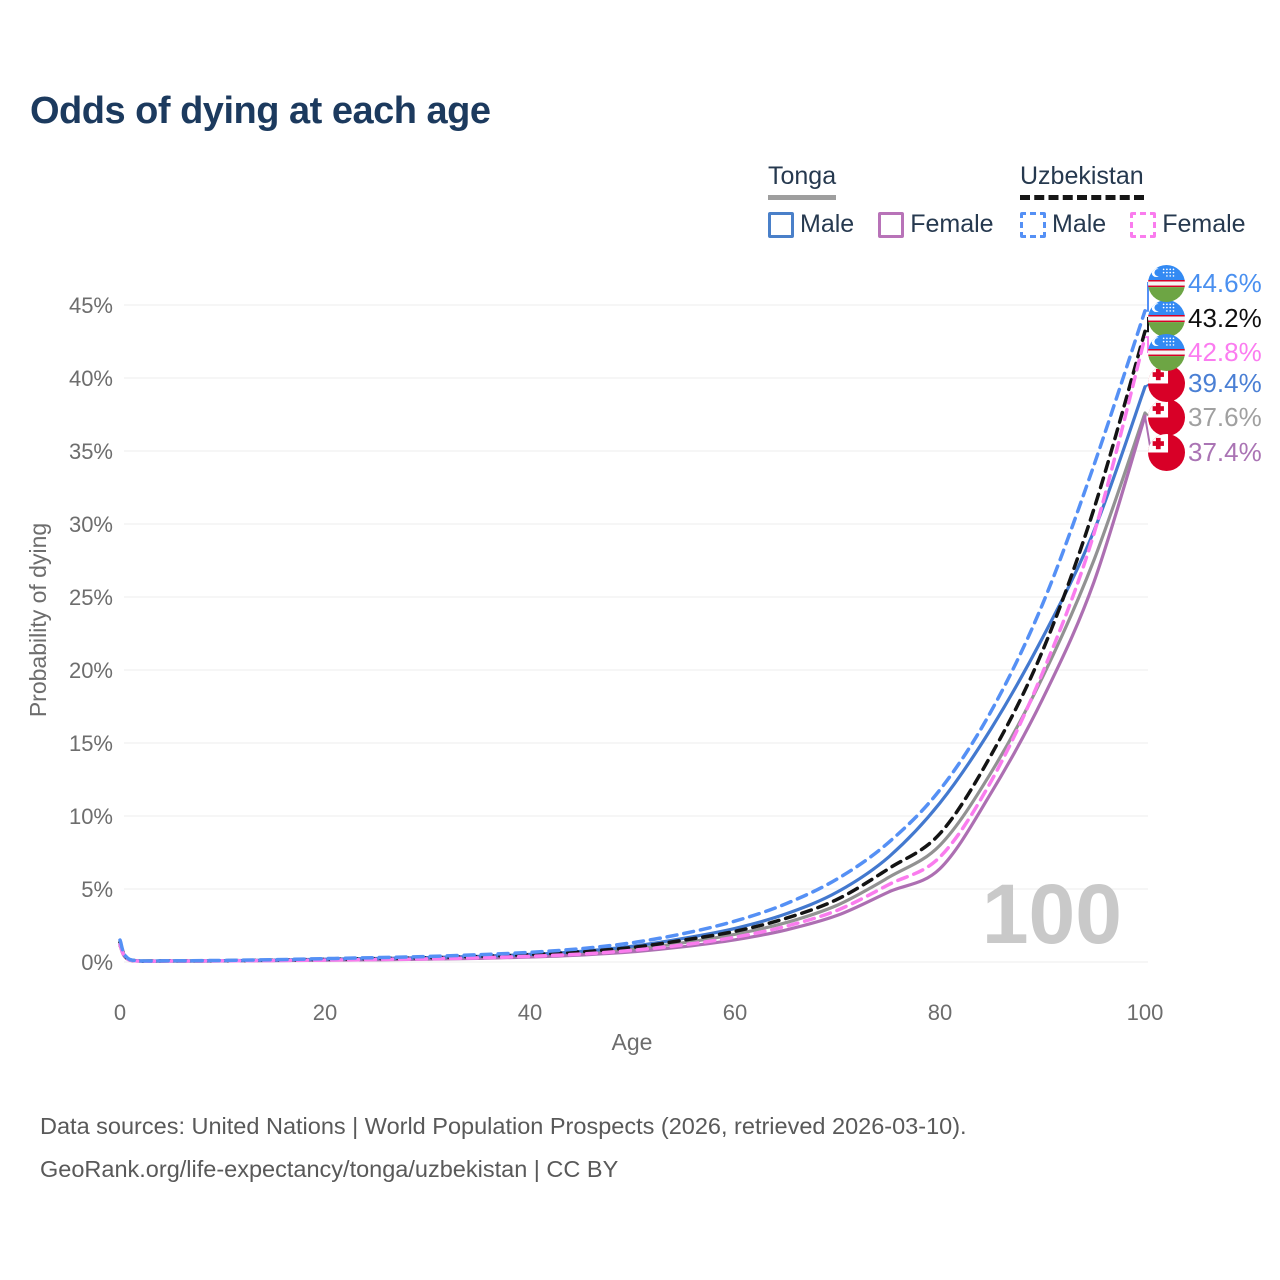  Describe the element at coordinates (952, 224) in the screenshot. I see `legend-label-tonga-female: Female` at that location.